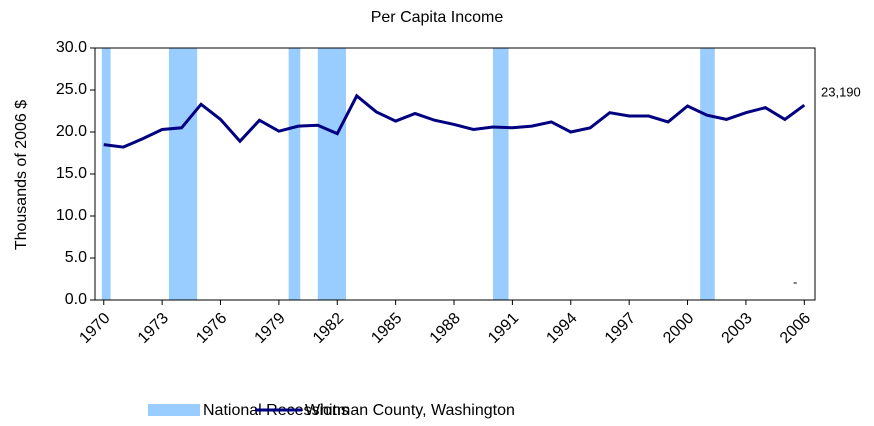 The height and width of the screenshot is (426, 874). Describe the element at coordinates (841, 92) in the screenshot. I see `value-label: 23,190` at that location.